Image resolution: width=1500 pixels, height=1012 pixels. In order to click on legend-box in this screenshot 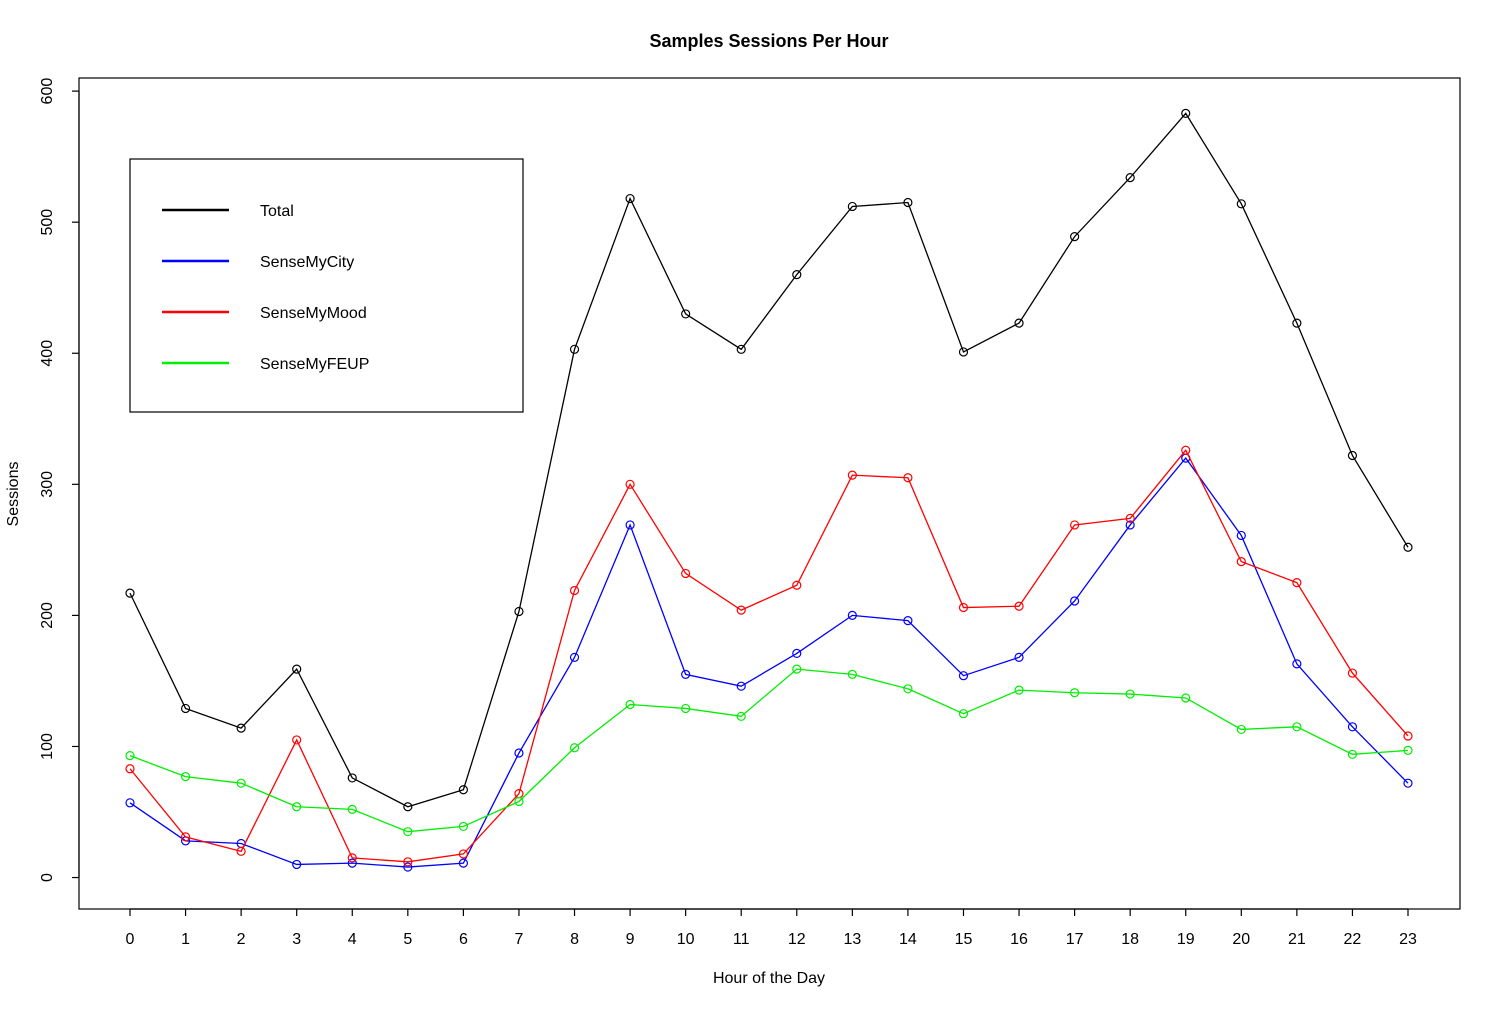, I will do `click(326, 285)`.